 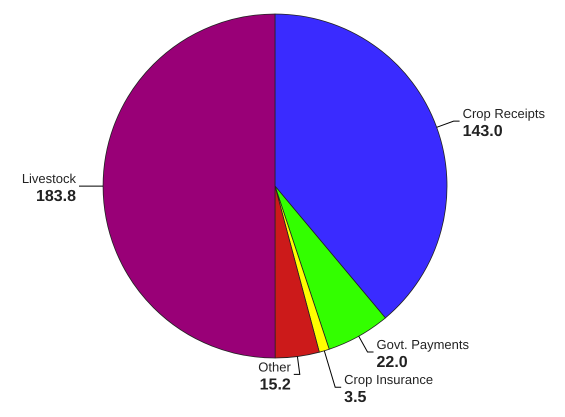 I want to click on slice-label: Livestock, so click(x=49, y=178).